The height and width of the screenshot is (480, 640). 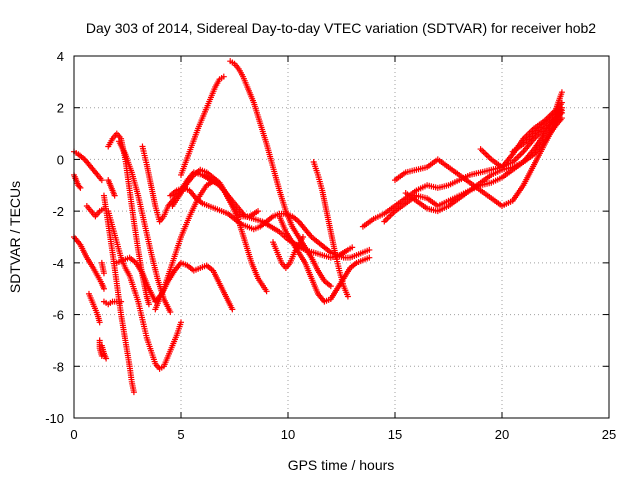 I want to click on x-tick-label: 25, so click(x=609, y=434).